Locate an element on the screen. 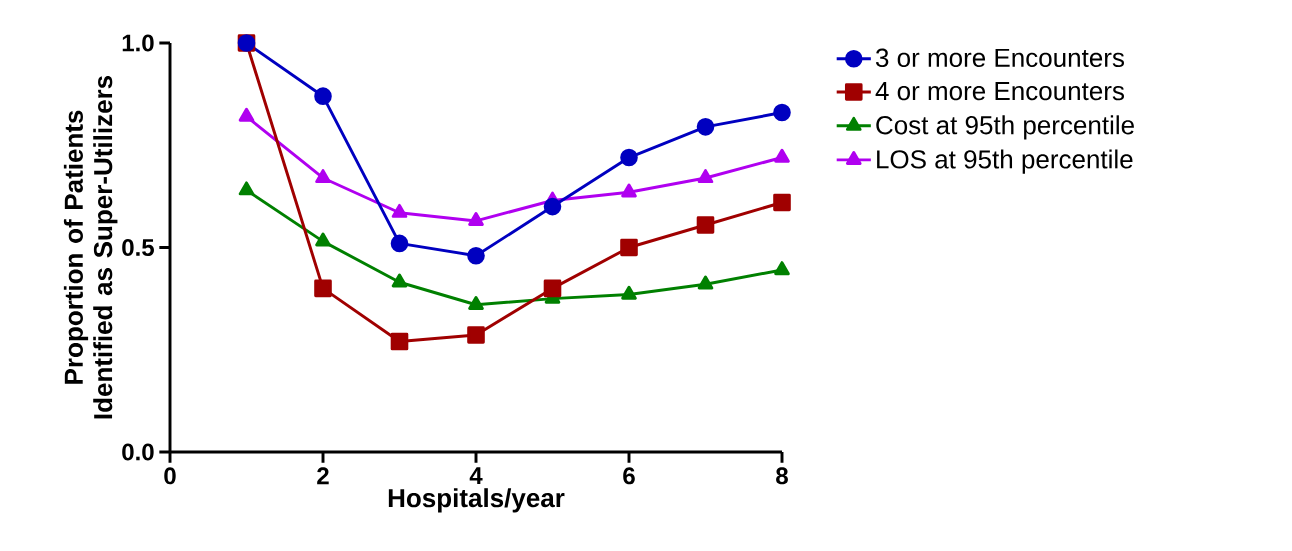 The width and height of the screenshot is (1292, 551). y-axis-title: Proportion of Patients Identified as Super-Utilizers is located at coordinates (90, 247).